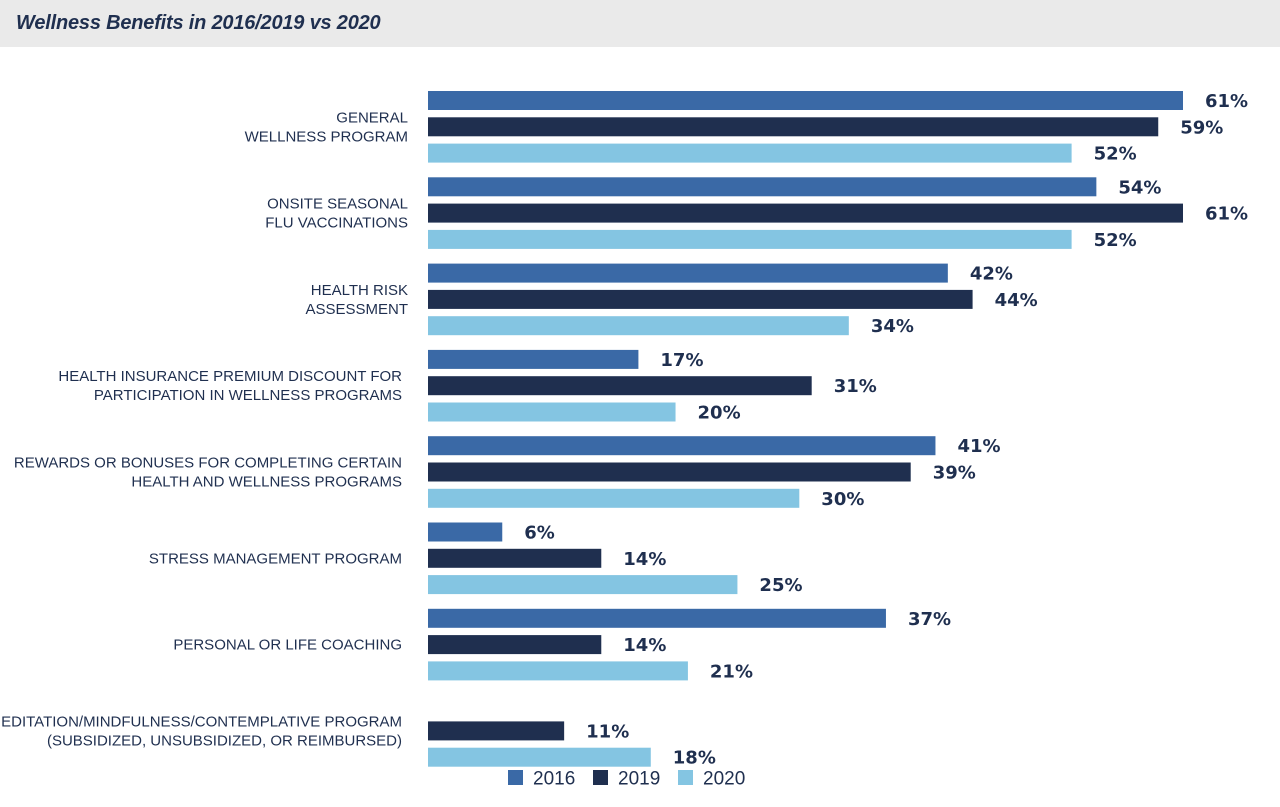  What do you see at coordinates (337, 204) in the screenshot?
I see `category-label: ONSITE SEASONAL` at bounding box center [337, 204].